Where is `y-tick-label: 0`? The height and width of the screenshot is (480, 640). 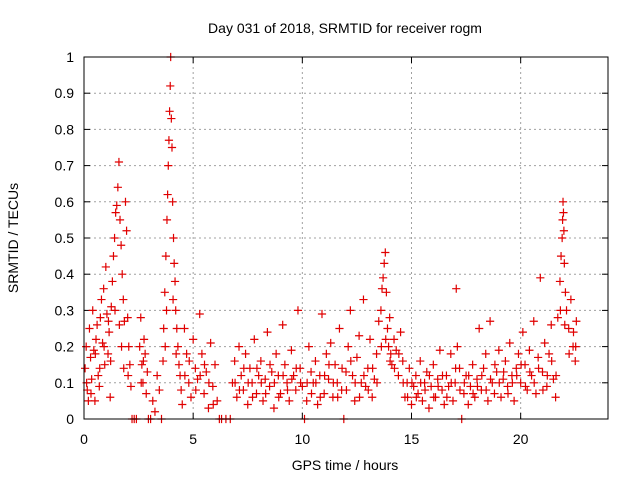 y-tick-label: 0 is located at coordinates (70, 419).